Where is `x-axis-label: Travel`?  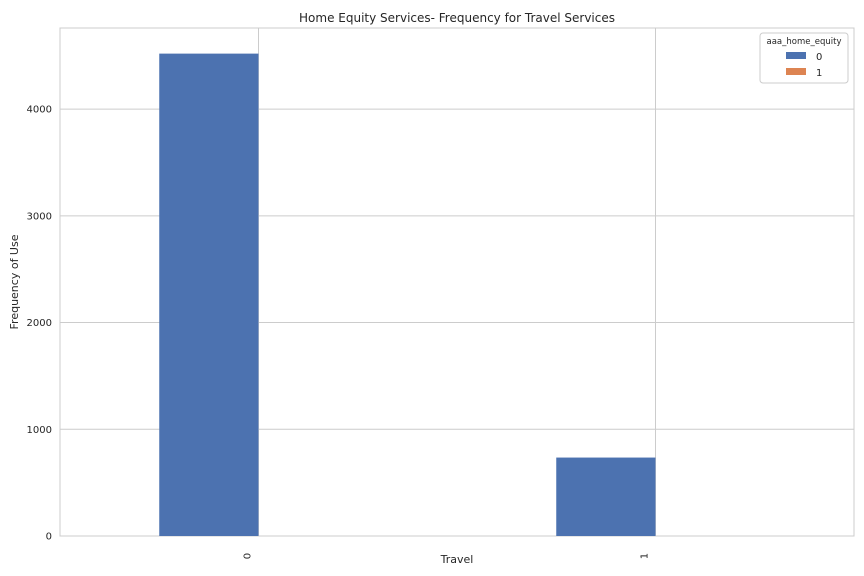
x-axis-label: Travel is located at coordinates (457, 559).